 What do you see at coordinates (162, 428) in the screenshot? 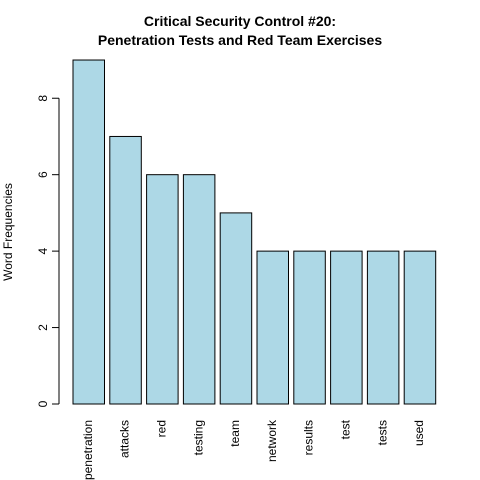
I see `x-tick-label-red: red` at bounding box center [162, 428].